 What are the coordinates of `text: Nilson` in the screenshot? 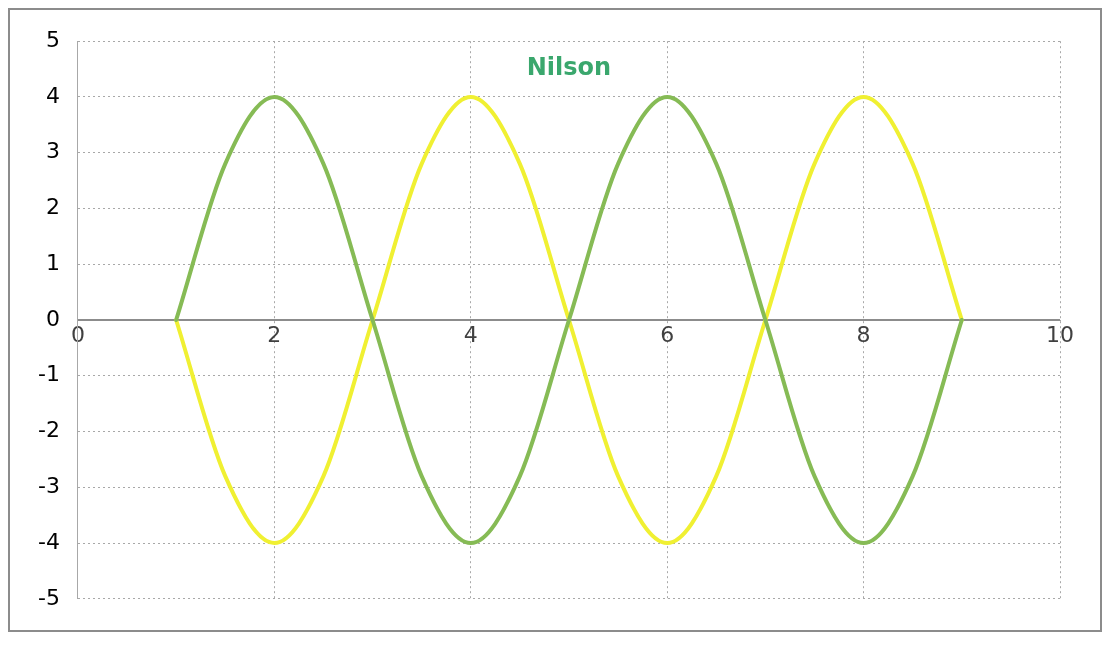 It's located at (569, 67).